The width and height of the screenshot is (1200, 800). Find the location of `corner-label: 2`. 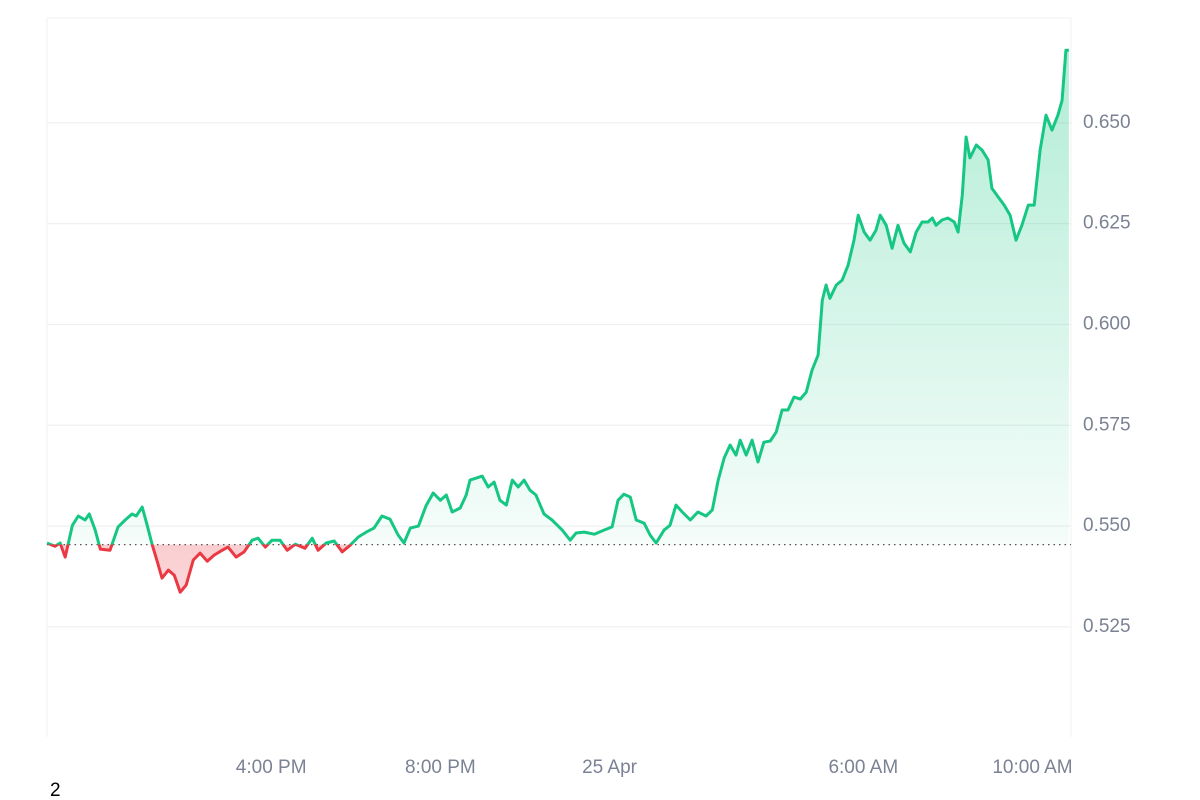

corner-label: 2 is located at coordinates (55, 790).